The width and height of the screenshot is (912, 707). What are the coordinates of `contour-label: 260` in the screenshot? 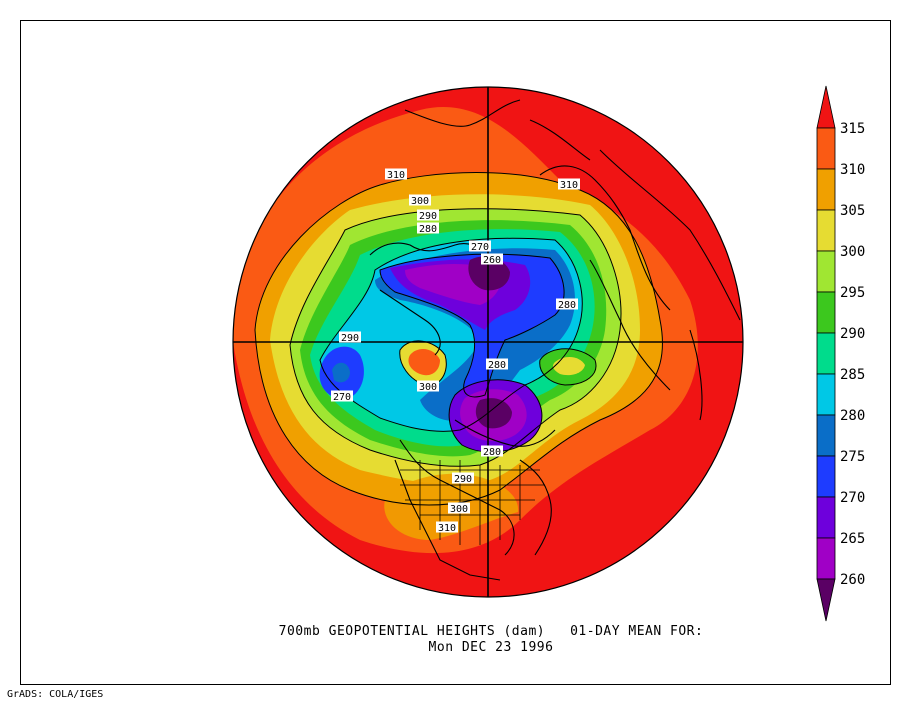 It's located at (492, 260).